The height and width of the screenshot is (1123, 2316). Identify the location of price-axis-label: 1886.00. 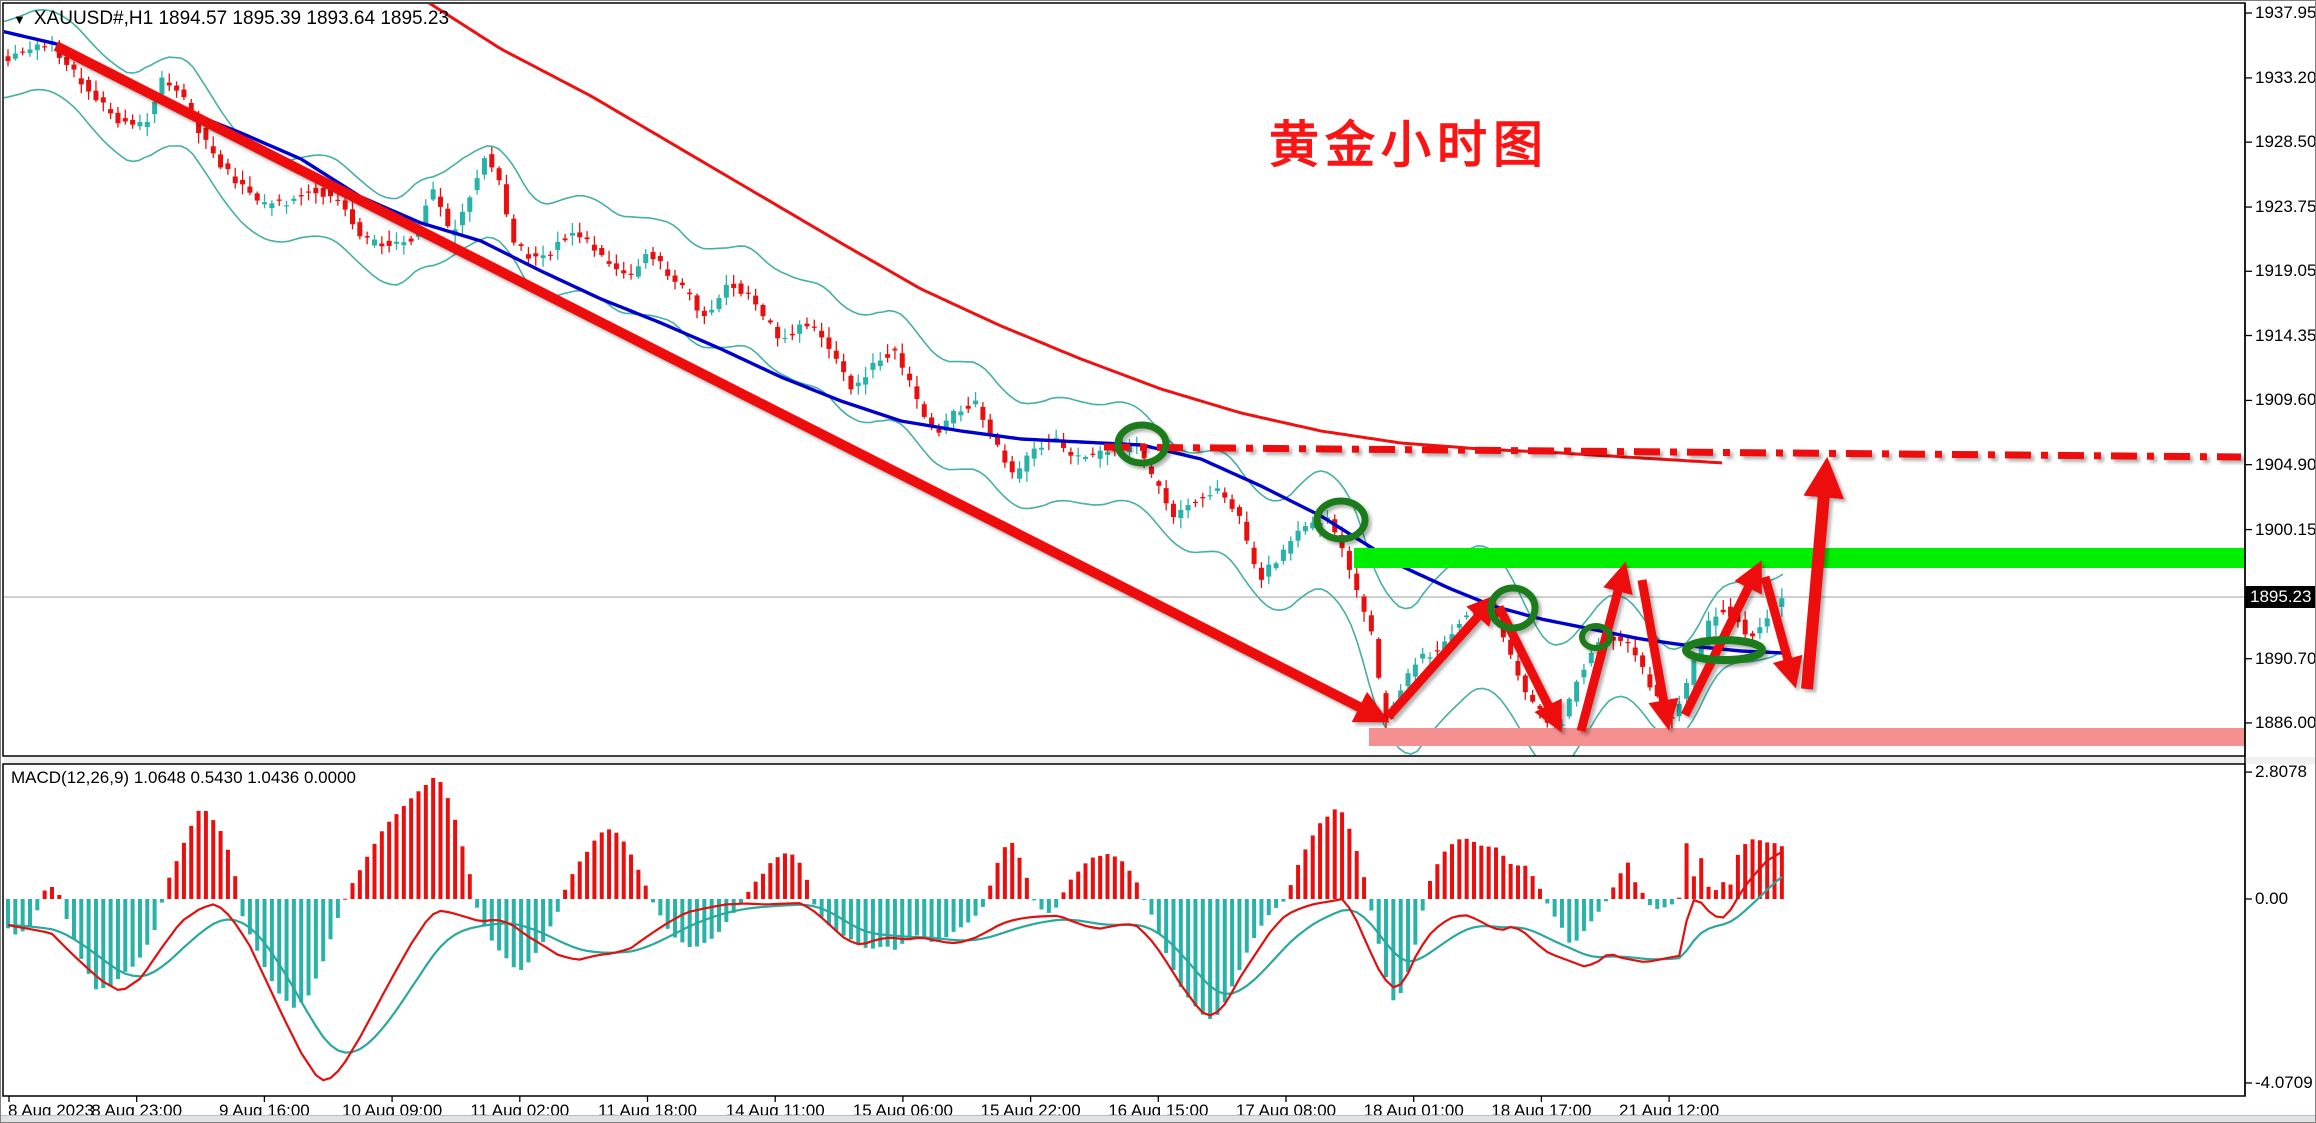
(2285, 722).